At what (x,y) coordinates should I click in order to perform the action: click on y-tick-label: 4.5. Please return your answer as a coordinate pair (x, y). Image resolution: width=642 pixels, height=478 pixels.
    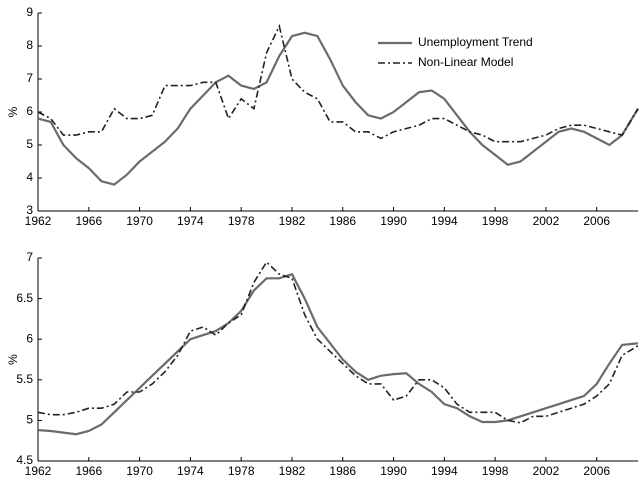
    Looking at the image, I should click on (24, 460).